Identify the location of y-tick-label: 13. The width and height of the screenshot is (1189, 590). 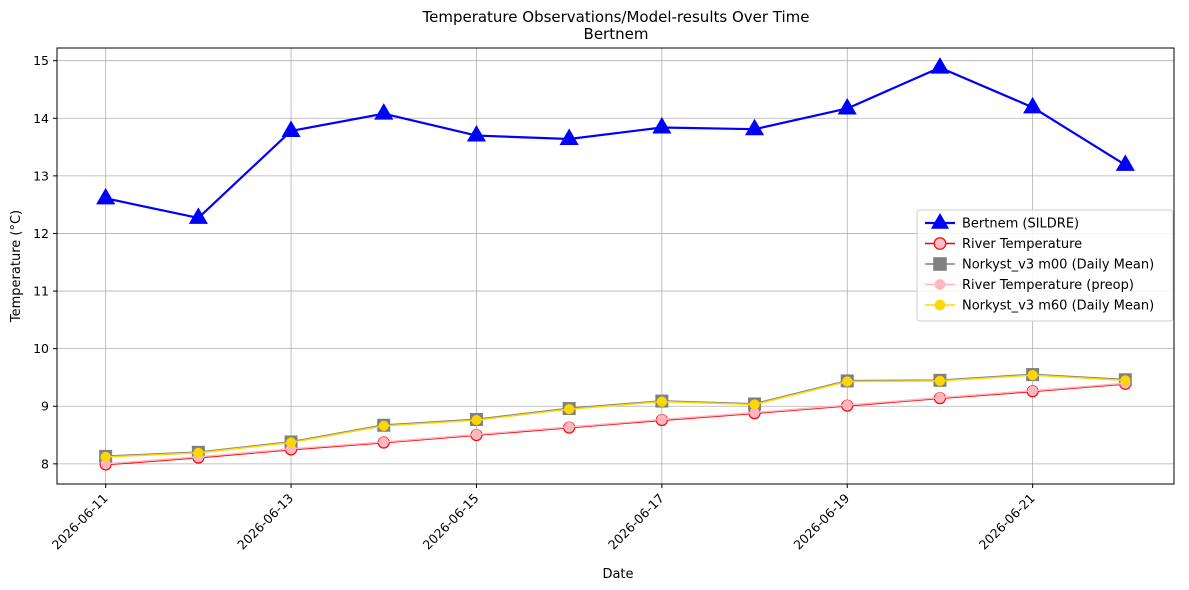
(41, 175).